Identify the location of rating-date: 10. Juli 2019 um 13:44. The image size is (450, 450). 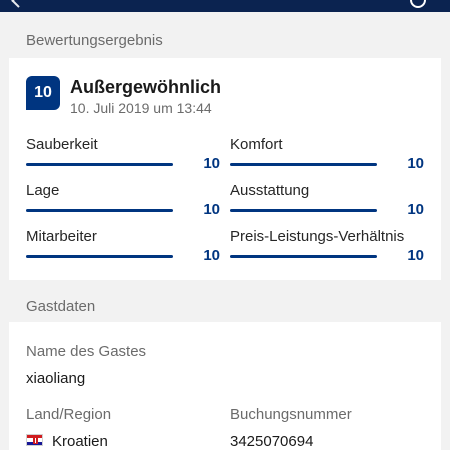
(141, 108).